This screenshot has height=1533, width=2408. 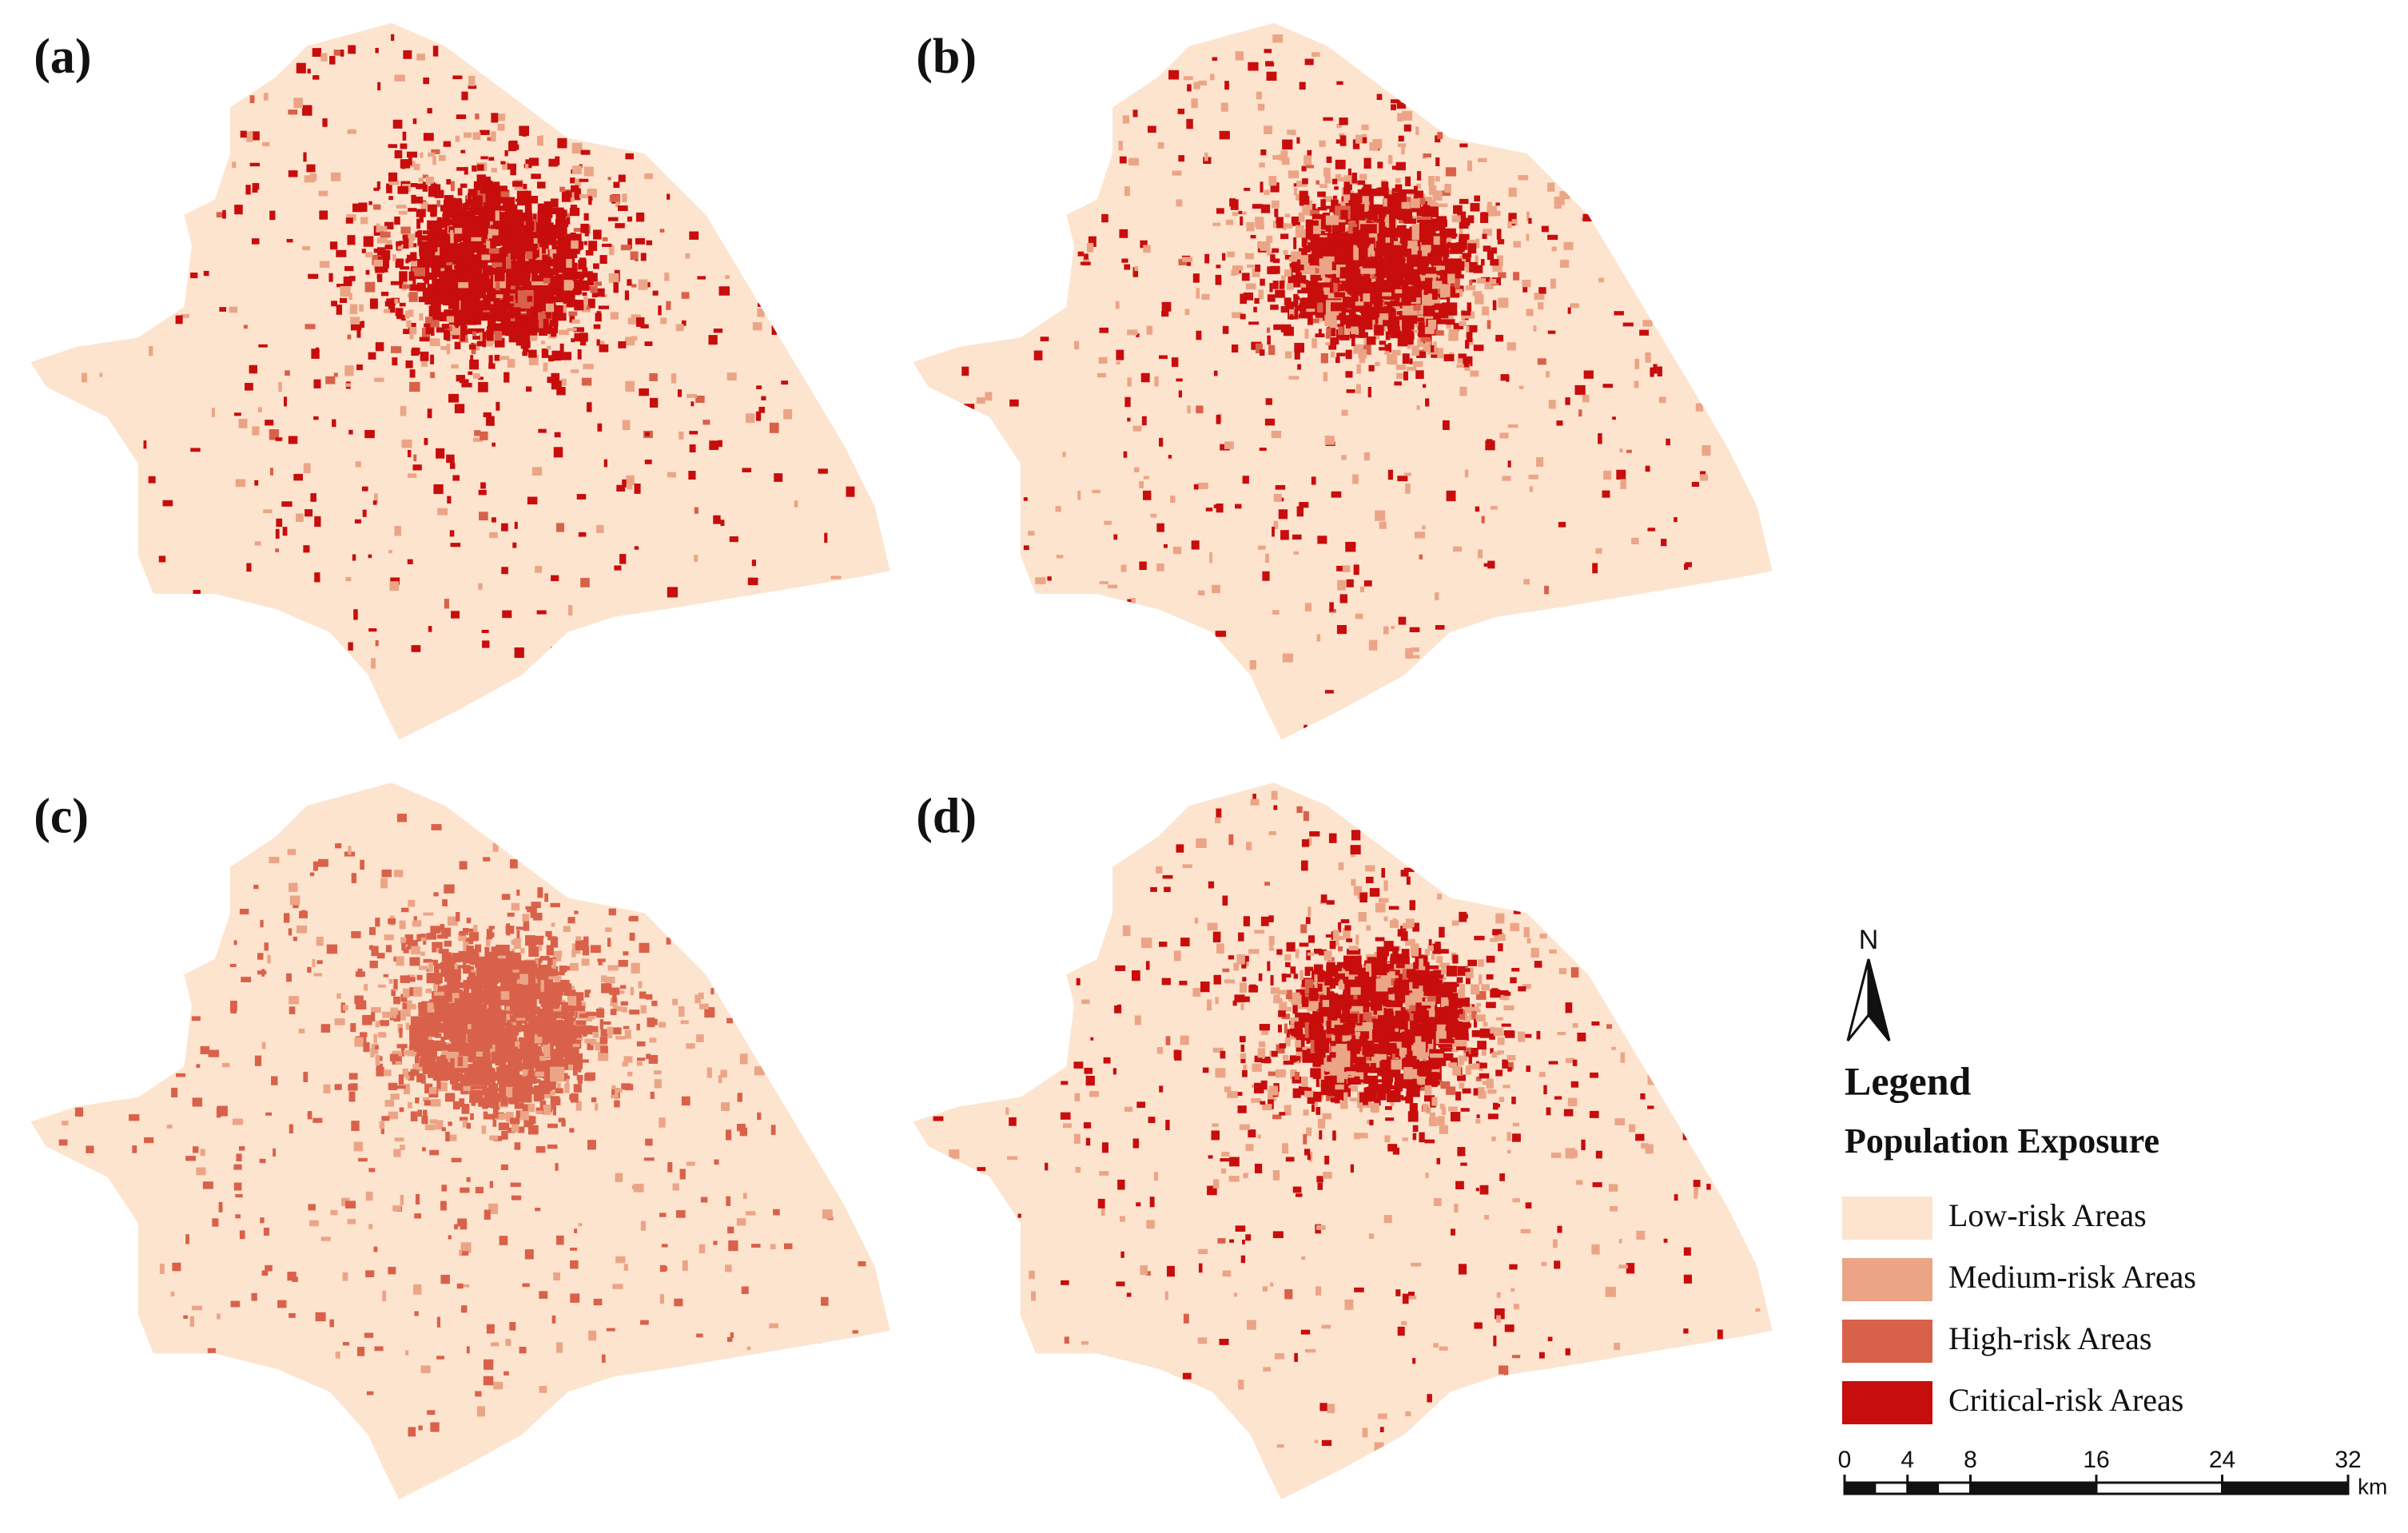 I want to click on scale-tick-label: 0, so click(x=1845, y=1460).